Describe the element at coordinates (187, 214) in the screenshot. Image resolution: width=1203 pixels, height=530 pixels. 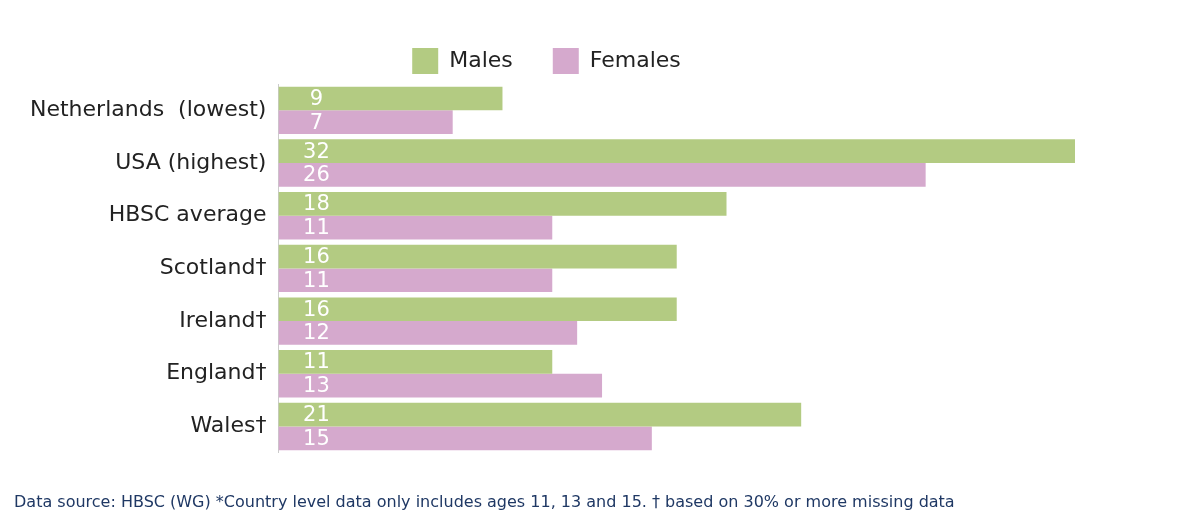
I see `y-tick-label: HBSC average` at that location.